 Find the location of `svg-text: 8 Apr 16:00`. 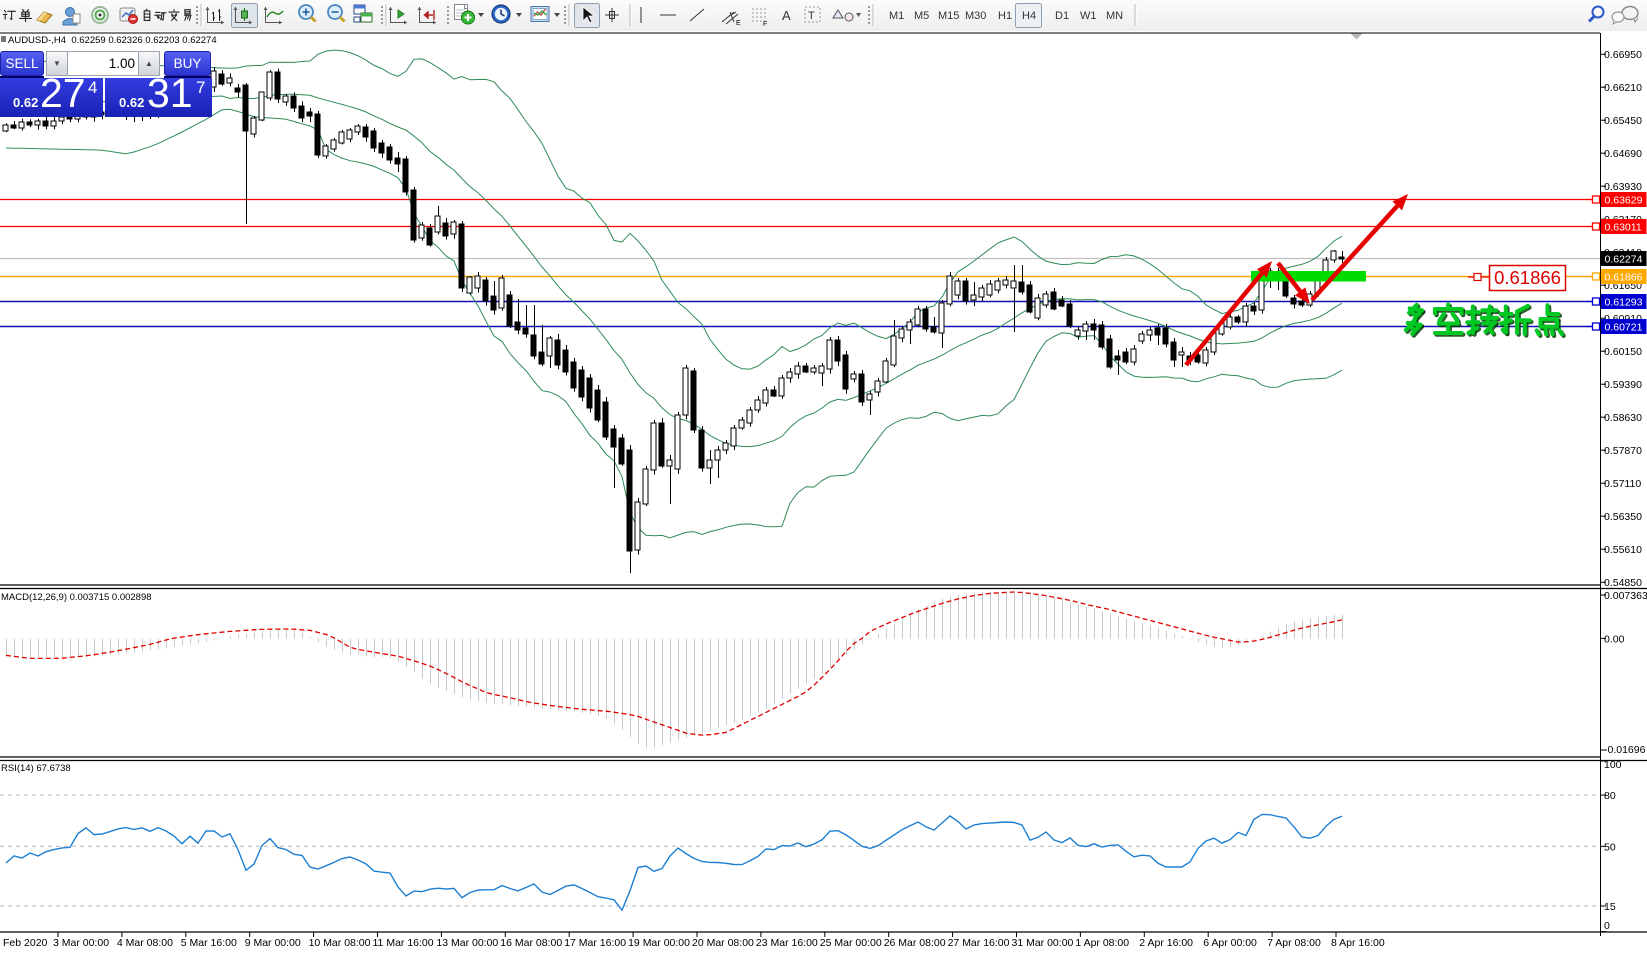

svg-text: 8 Apr 16:00 is located at coordinates (1358, 943).